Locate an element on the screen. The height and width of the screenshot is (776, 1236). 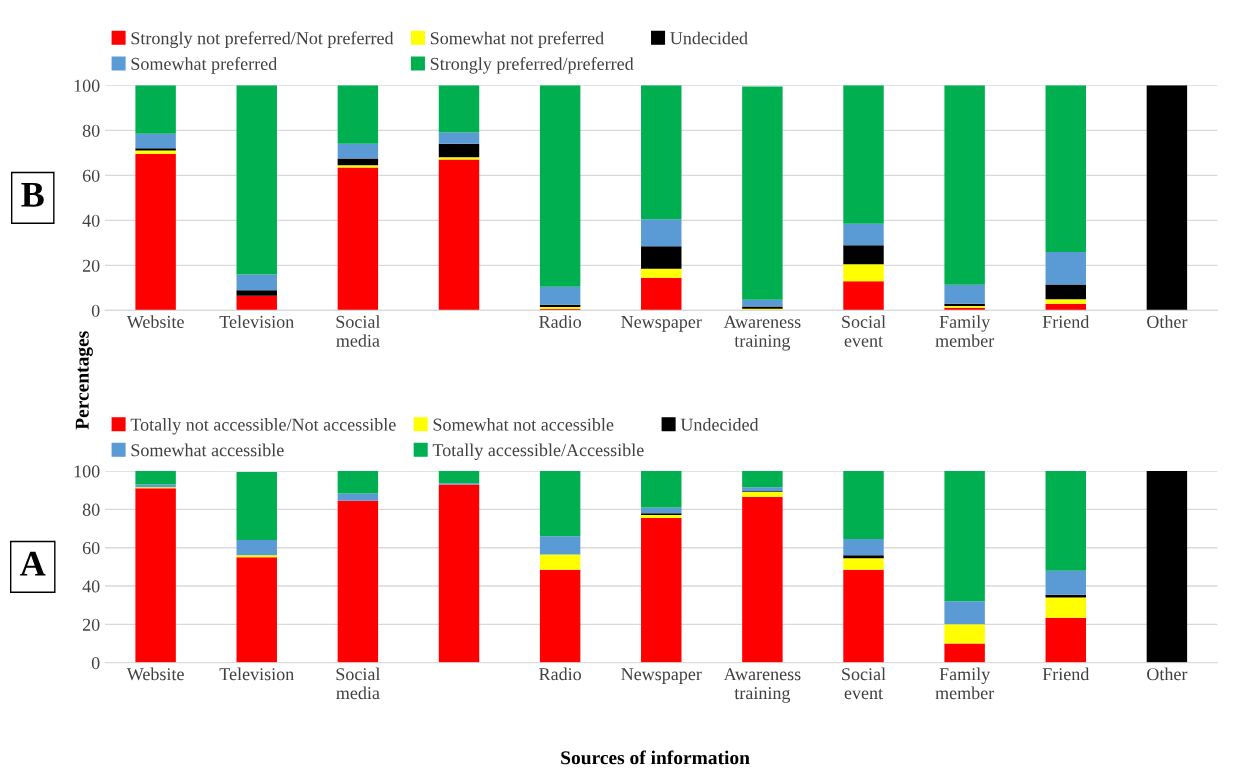
legend-label: Totally not accessible/Not accessible is located at coordinates (263, 426).